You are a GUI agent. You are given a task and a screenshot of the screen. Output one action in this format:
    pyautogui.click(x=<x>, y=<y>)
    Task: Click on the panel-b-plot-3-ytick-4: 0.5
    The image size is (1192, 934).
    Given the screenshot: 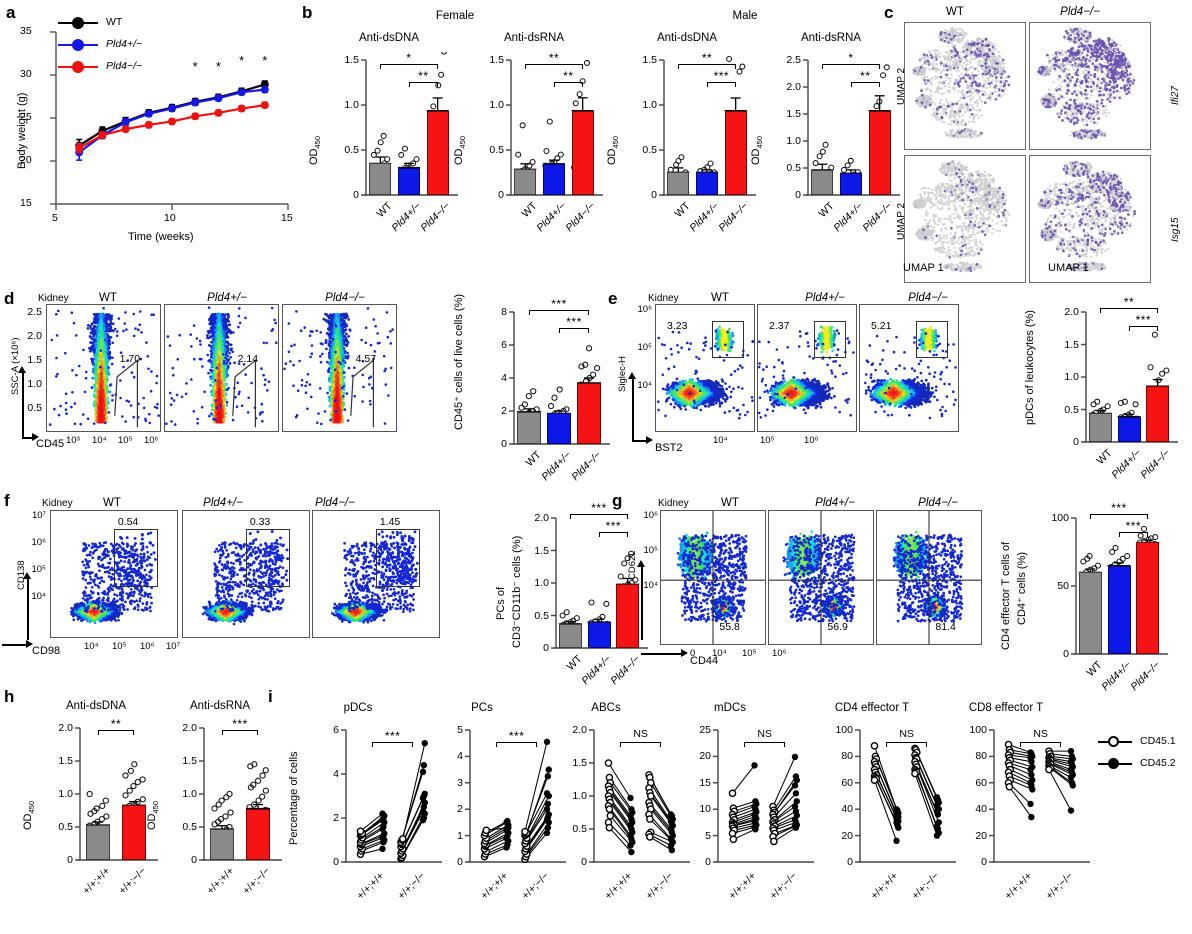 What is the action you would take?
    pyautogui.click(x=786, y=168)
    